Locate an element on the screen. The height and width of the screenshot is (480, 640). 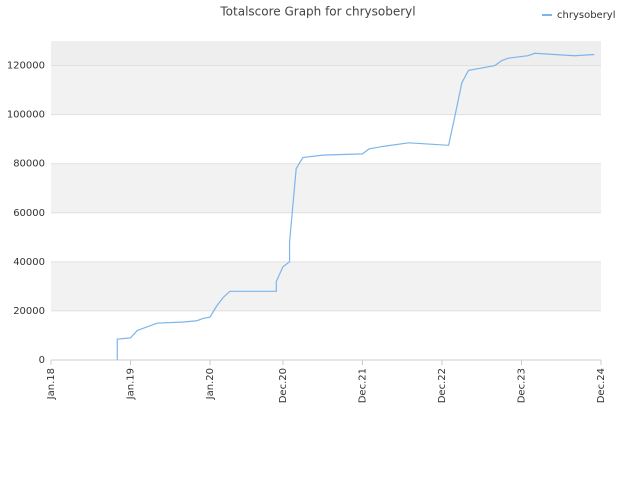
y-tick-label: 100000 is located at coordinates (26, 115).